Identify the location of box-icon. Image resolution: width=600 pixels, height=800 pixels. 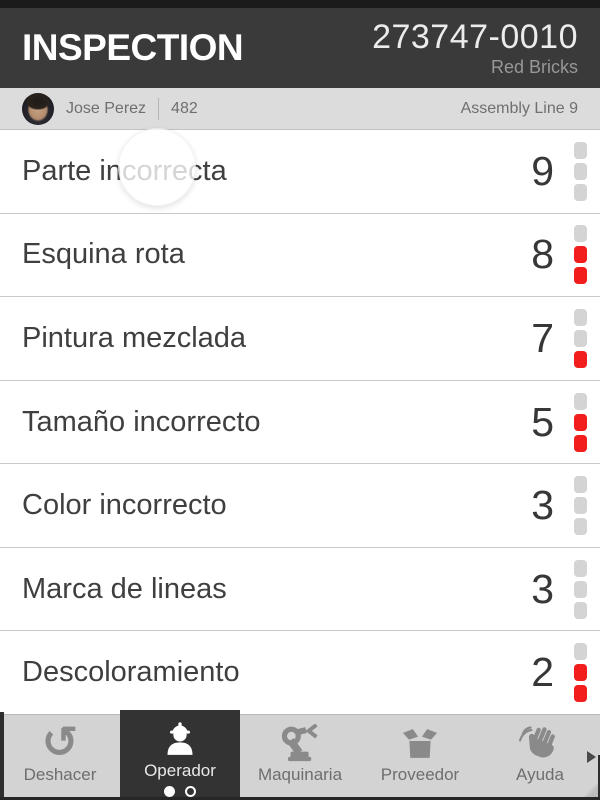
(420, 743).